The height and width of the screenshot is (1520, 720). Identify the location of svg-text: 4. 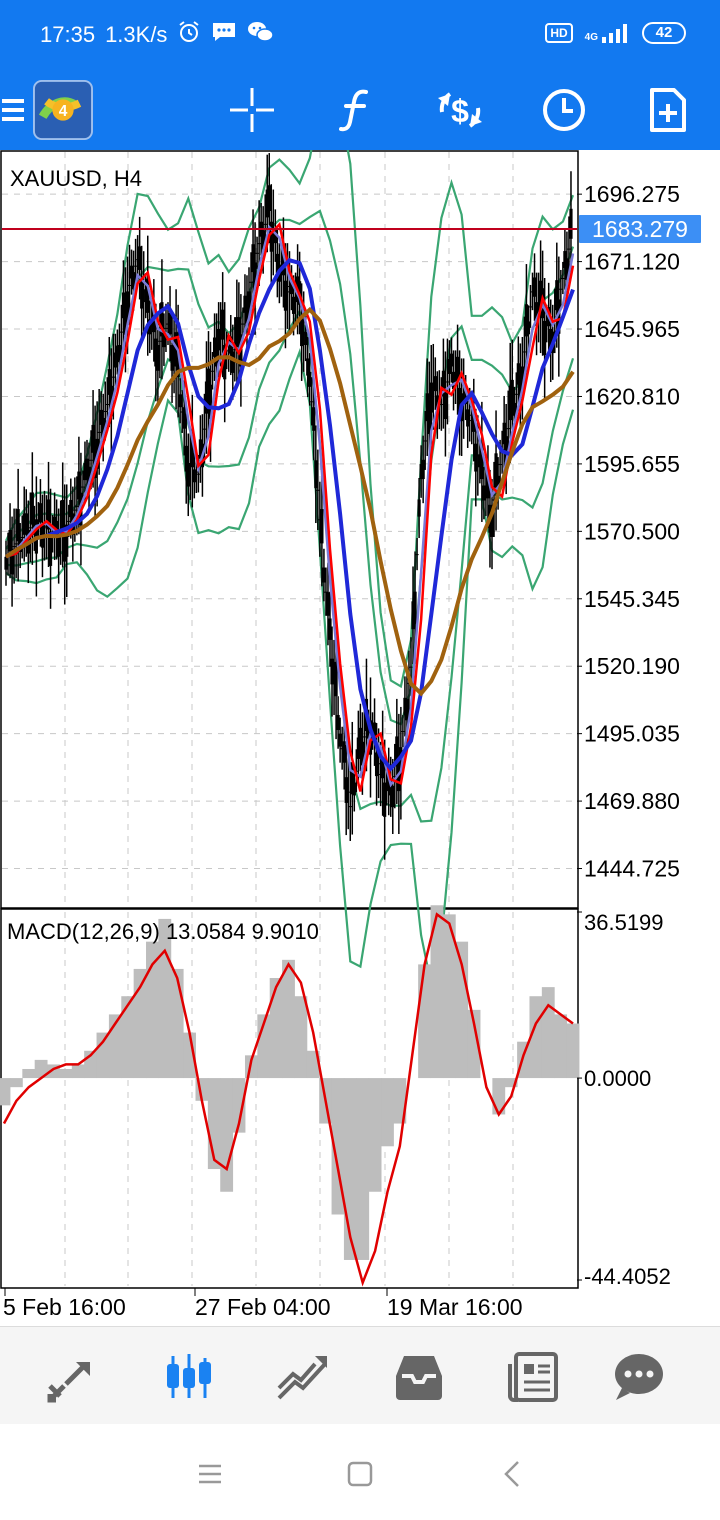
(63, 111).